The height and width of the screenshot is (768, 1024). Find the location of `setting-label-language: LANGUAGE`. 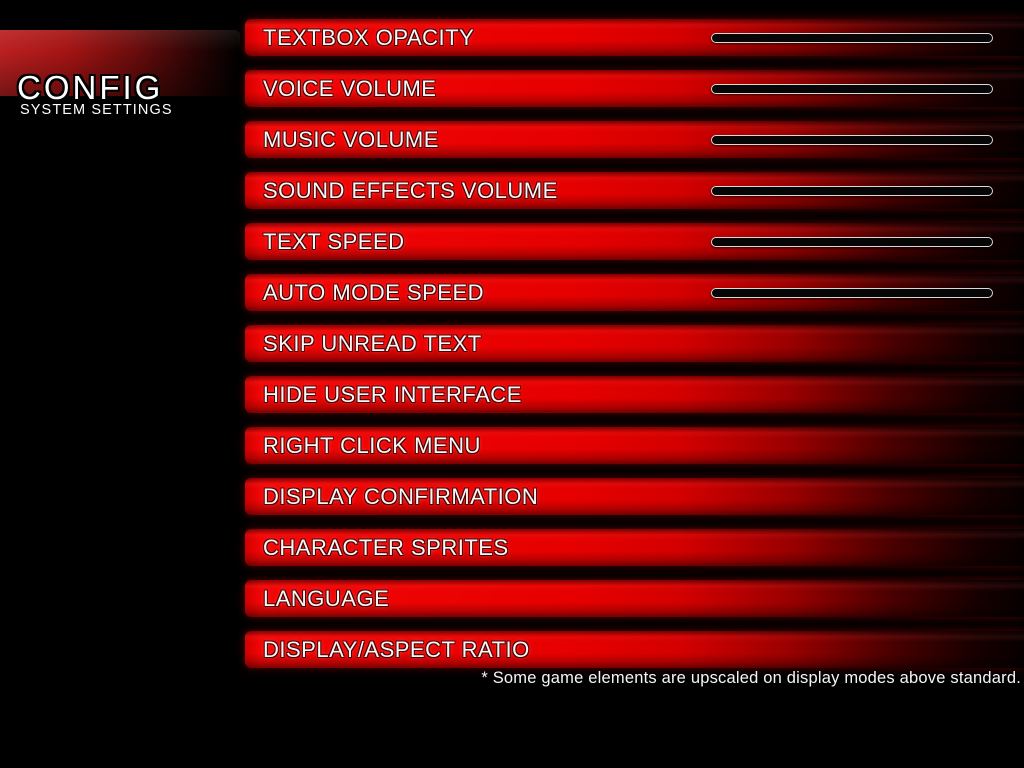

setting-label-language: LANGUAGE is located at coordinates (326, 598).